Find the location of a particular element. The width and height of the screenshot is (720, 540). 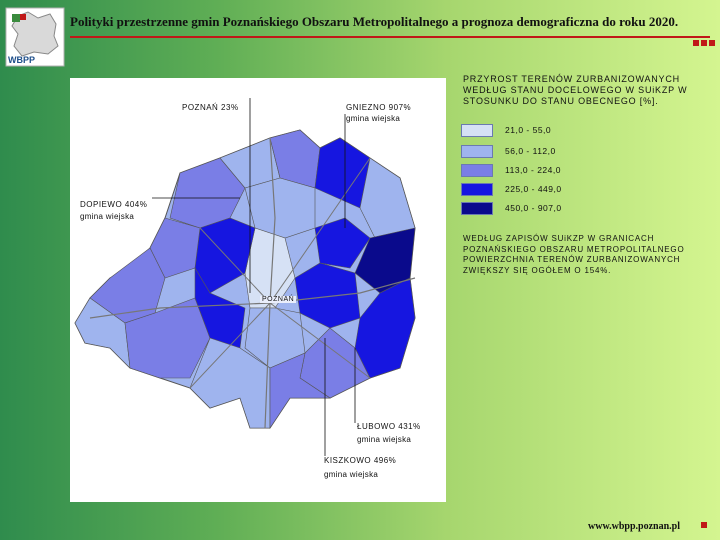

logo-text: WBPP is located at coordinates (21, 60).